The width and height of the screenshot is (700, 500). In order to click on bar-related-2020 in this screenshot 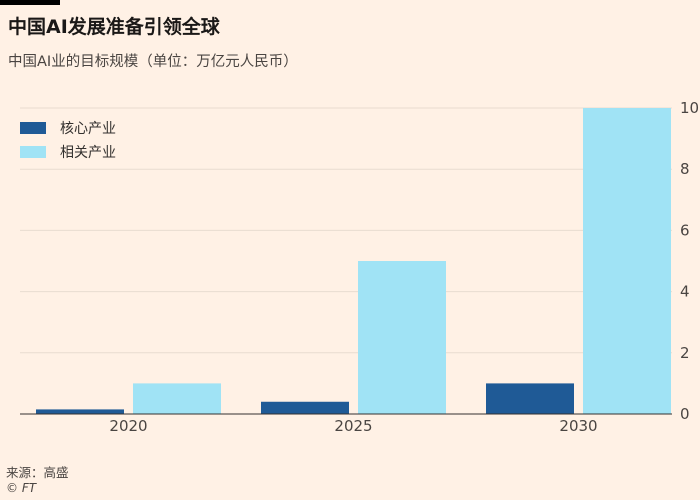, I will do `click(177, 398)`.